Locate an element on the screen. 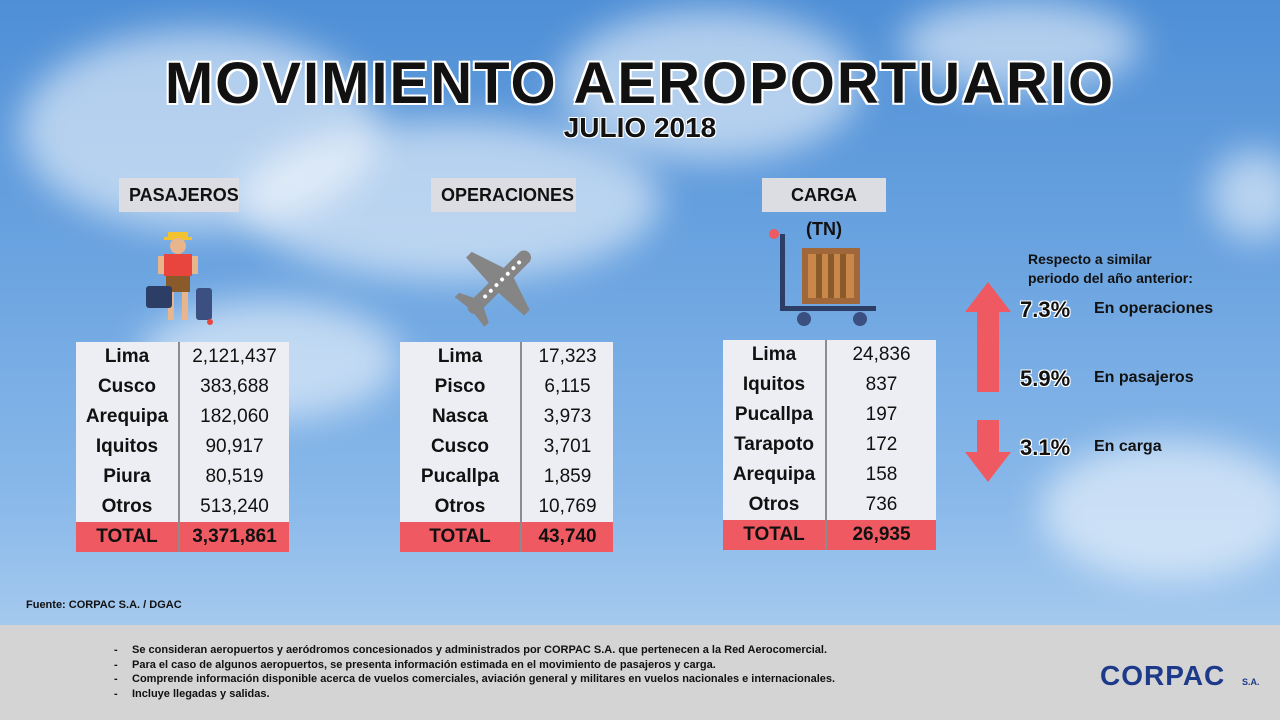 The height and width of the screenshot is (720, 1280). cargo-cart-icon is located at coordinates (822, 277).